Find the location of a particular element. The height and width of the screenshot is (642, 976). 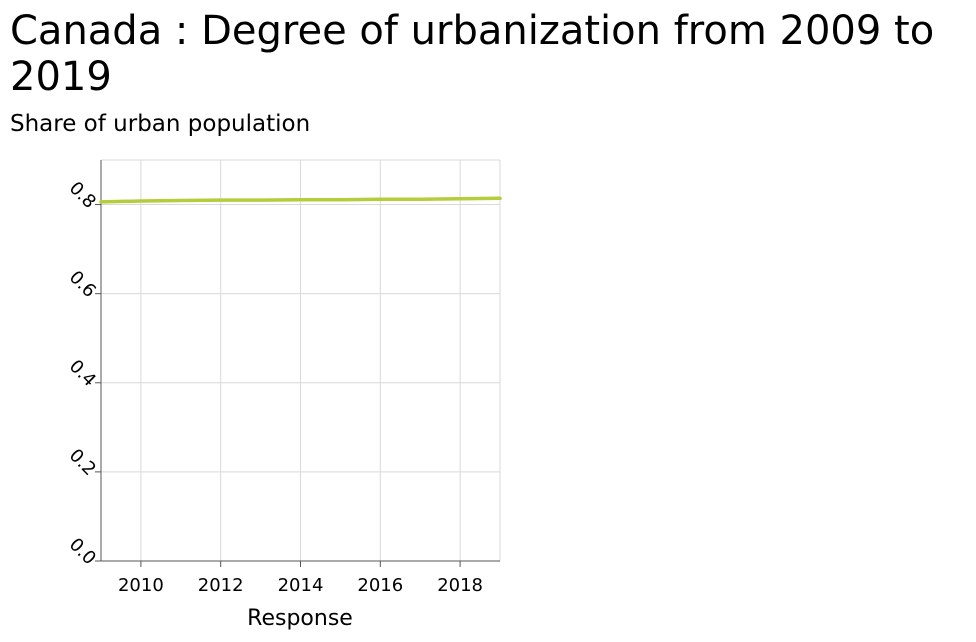

y-tick-label: 0.0 is located at coordinates (82, 551).